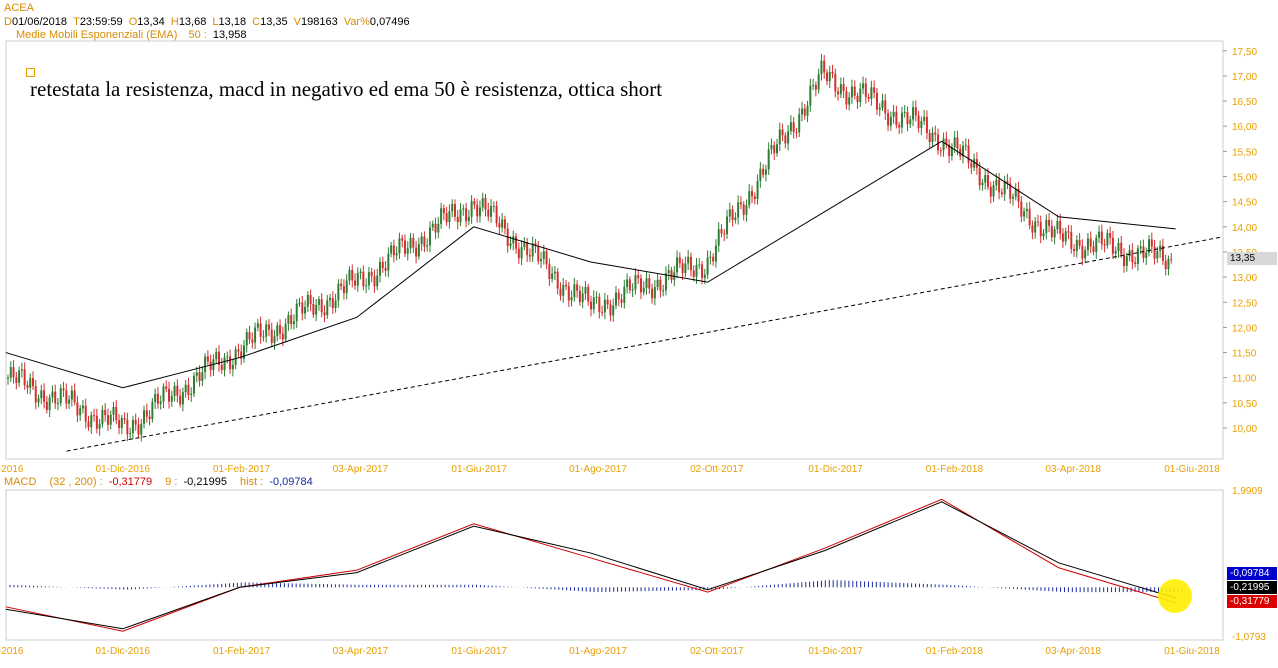 The height and width of the screenshot is (668, 1278). What do you see at coordinates (717, 469) in the screenshot?
I see `date-label: 02-Ott-2017` at bounding box center [717, 469].